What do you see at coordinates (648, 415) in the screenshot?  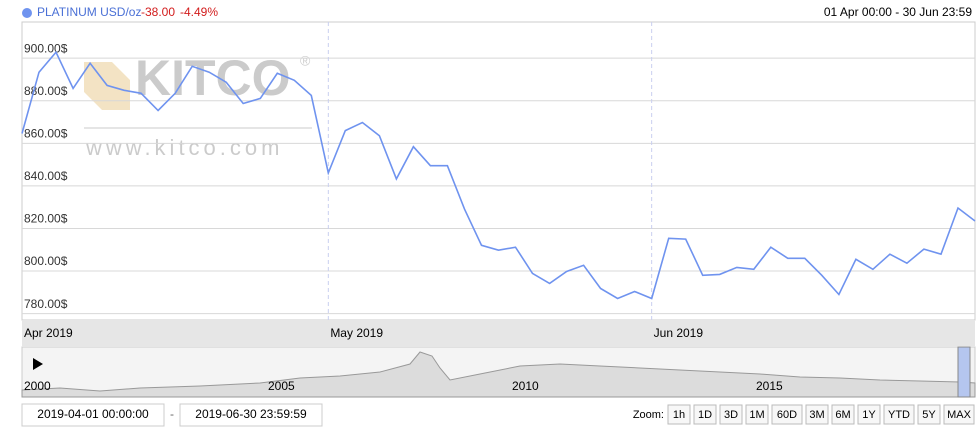 I see `zoom-label: Zoom:` at bounding box center [648, 415].